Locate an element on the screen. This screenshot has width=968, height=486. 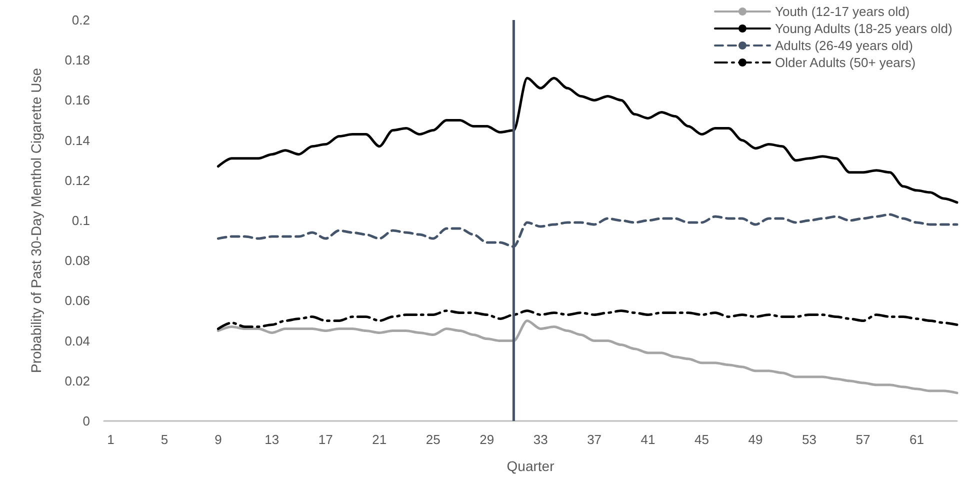
x-tick-label: 41 is located at coordinates (648, 439).